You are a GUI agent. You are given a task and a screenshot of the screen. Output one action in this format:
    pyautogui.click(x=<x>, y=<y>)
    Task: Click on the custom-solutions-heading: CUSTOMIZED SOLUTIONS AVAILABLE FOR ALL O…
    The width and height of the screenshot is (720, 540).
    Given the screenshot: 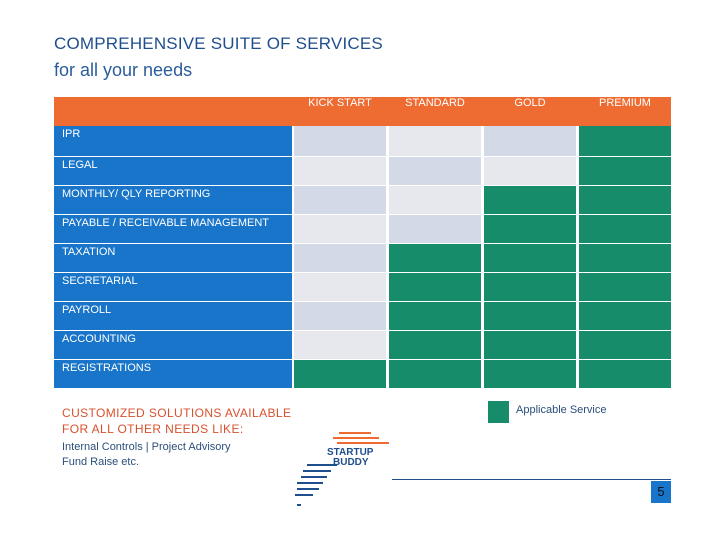 What is the action you would take?
    pyautogui.click(x=176, y=421)
    